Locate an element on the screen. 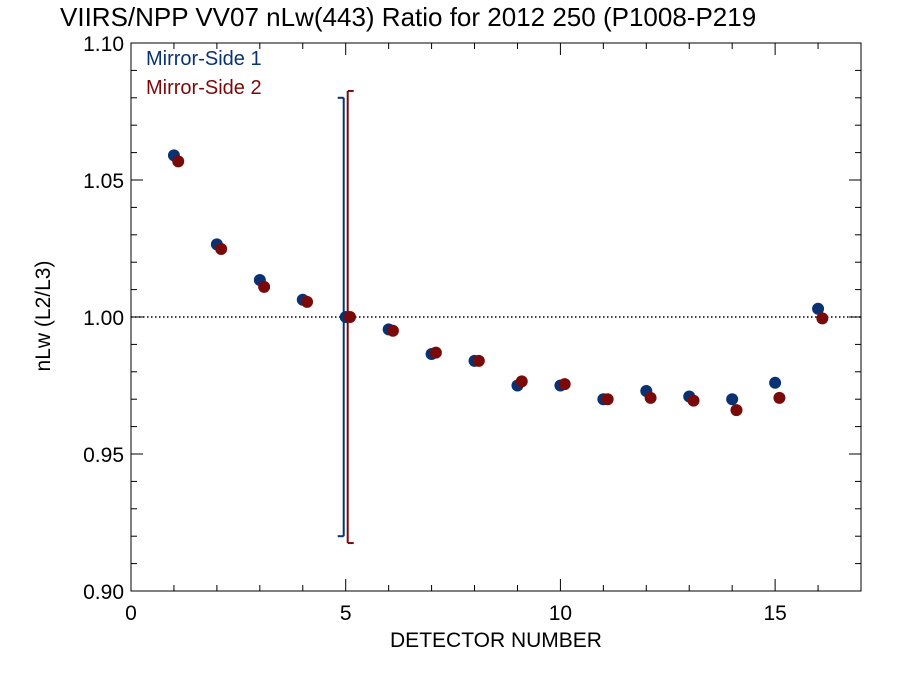 This screenshot has height=675, width=900. legend-mirror-side-1: Mirror-Side 1 is located at coordinates (204, 59).